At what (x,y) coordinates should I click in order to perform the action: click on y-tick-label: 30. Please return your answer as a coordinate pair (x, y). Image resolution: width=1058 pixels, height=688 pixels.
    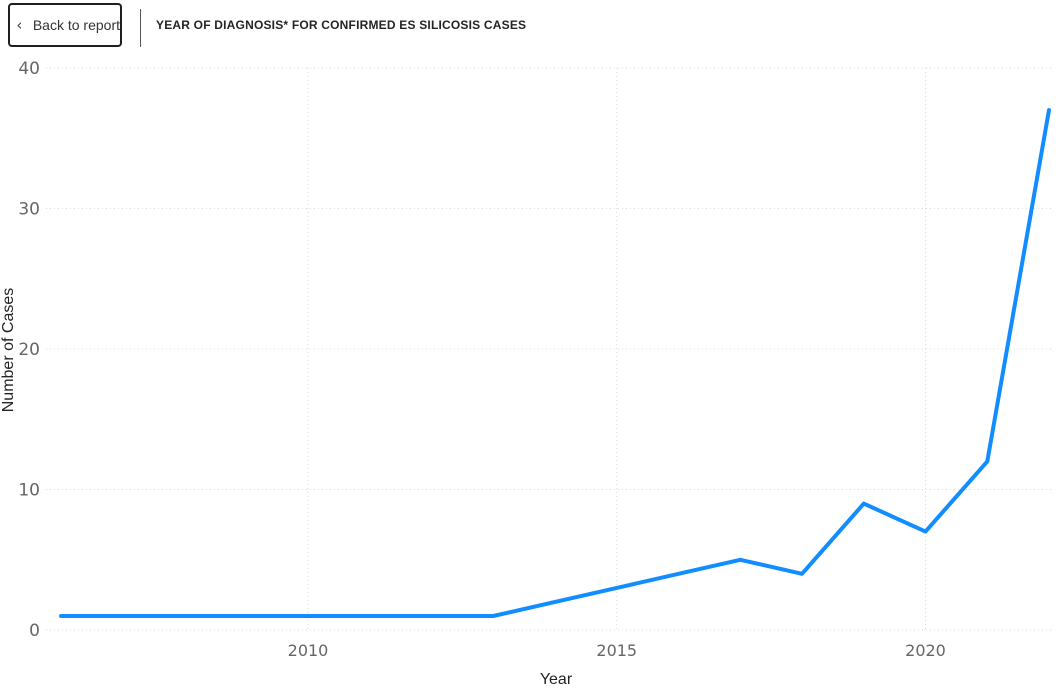
    Looking at the image, I should click on (29, 210).